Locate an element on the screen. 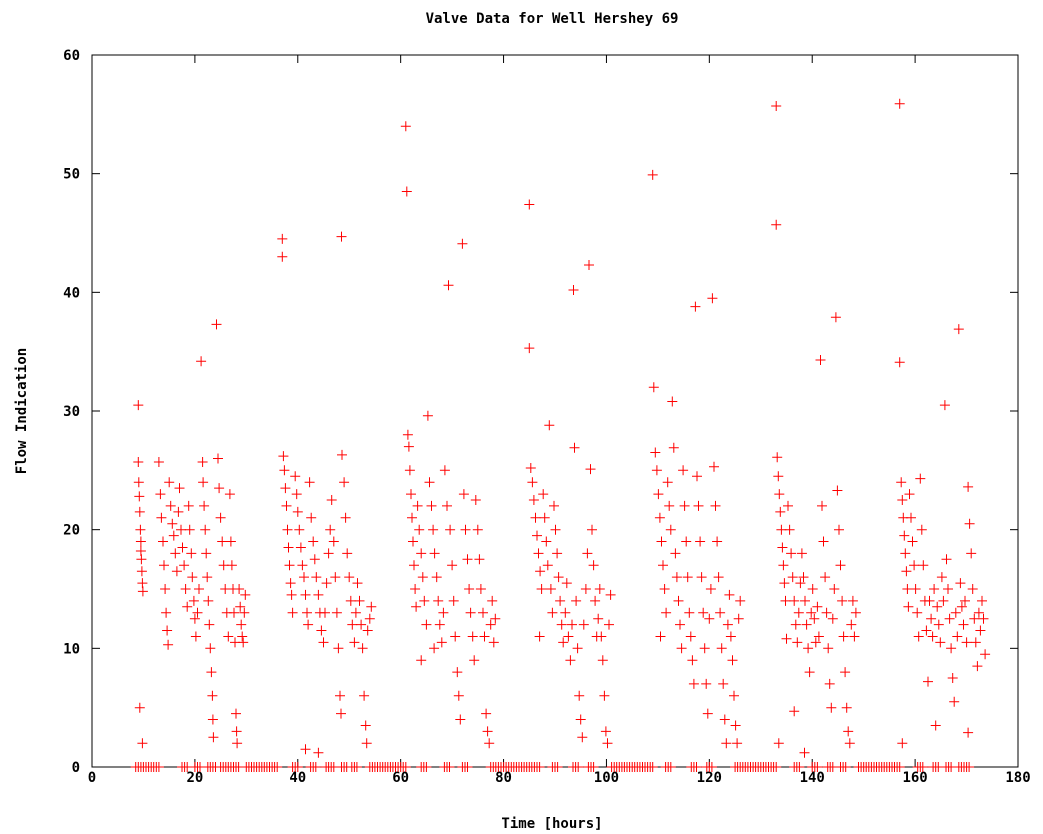  x-tick-label: 120 is located at coordinates (709, 778).